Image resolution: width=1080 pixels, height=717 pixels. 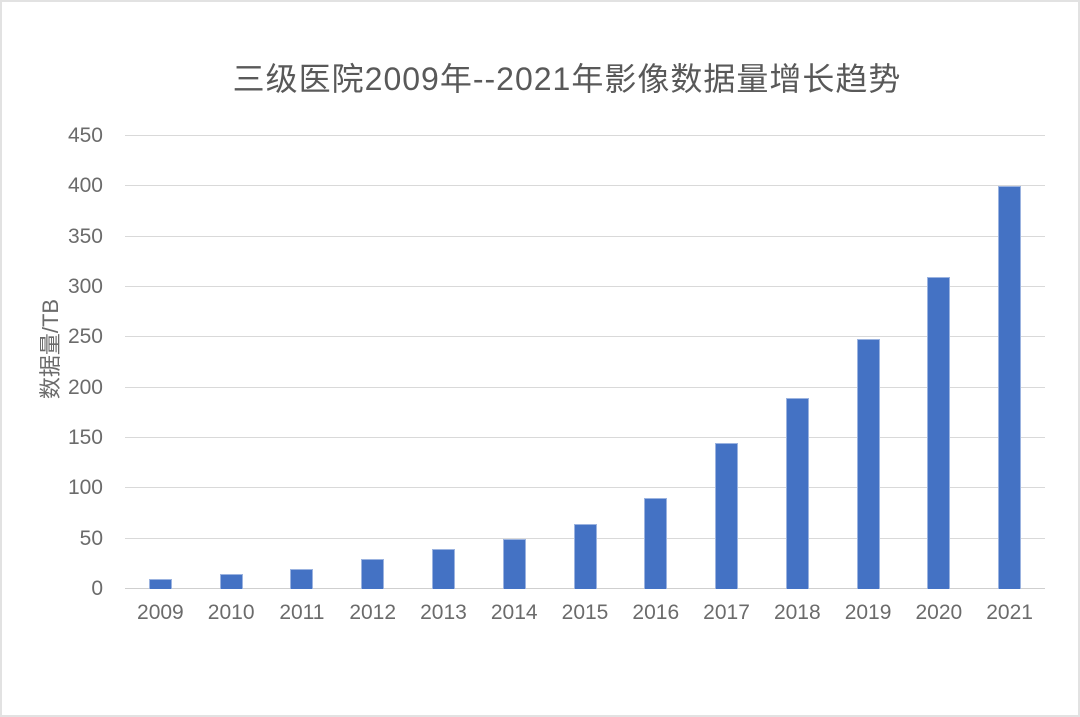 I want to click on x-tick-label: 2018, so click(x=797, y=612).